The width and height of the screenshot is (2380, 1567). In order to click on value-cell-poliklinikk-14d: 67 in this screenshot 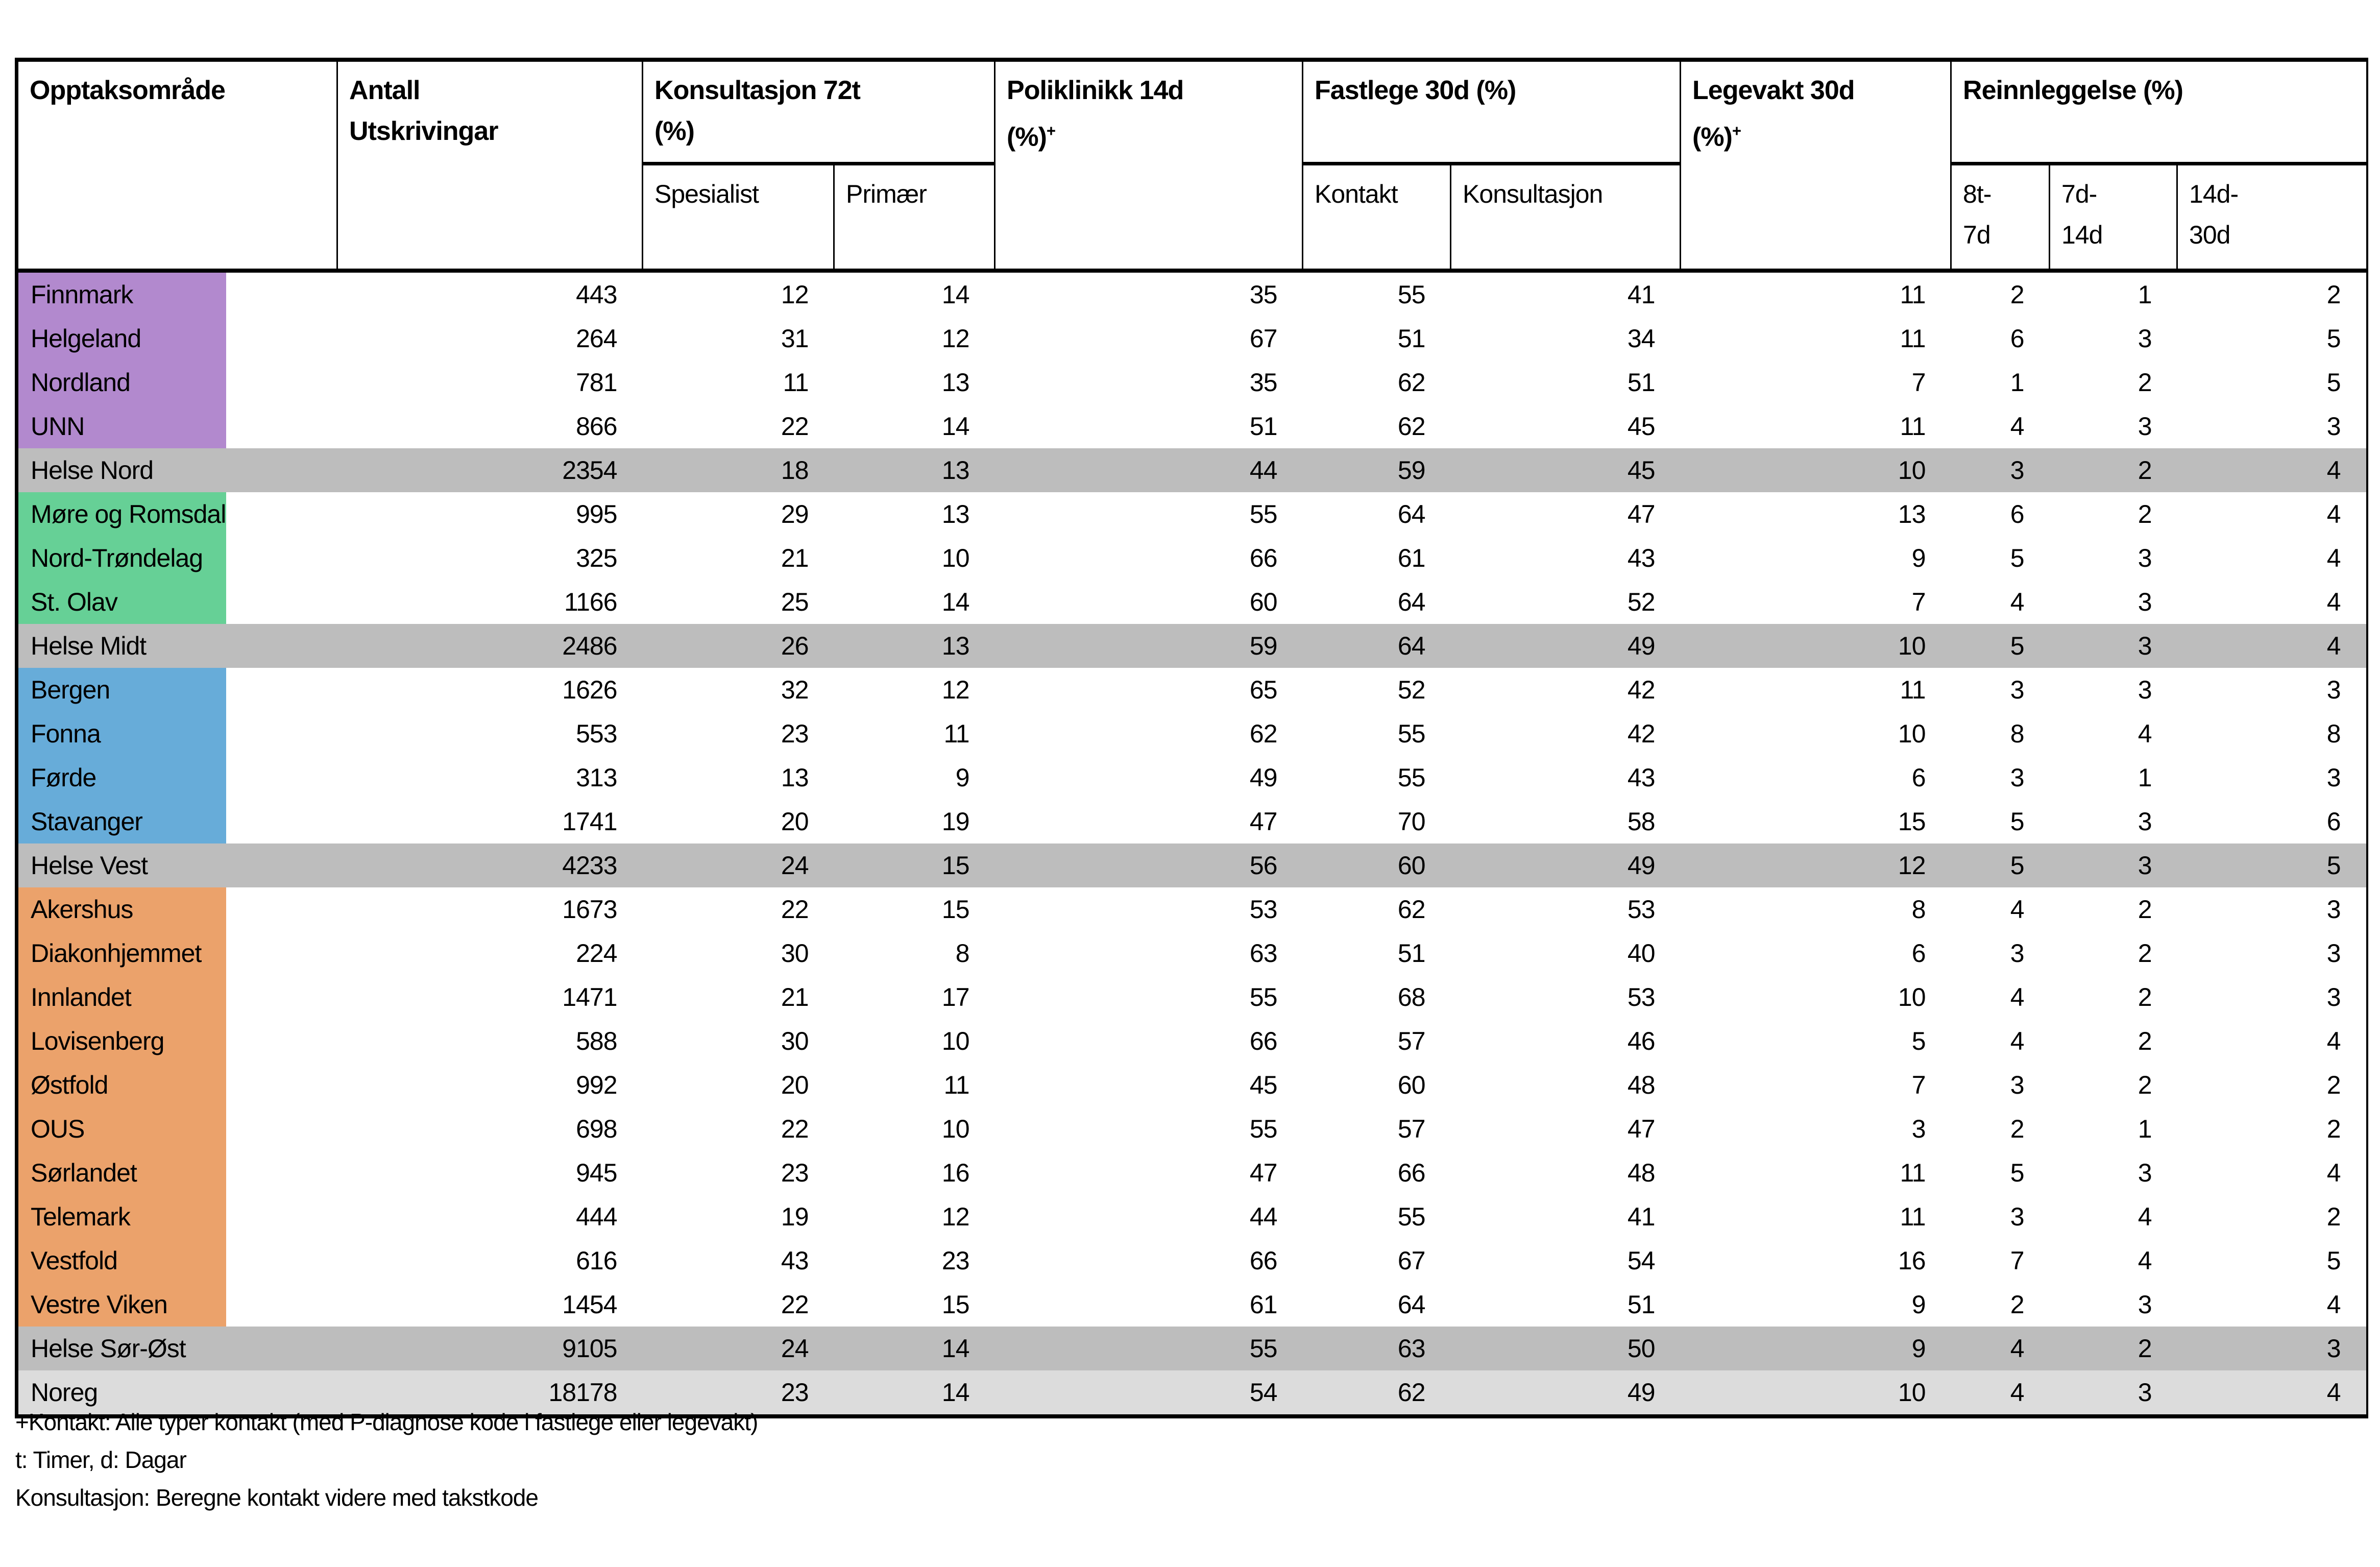, I will do `click(1148, 338)`.